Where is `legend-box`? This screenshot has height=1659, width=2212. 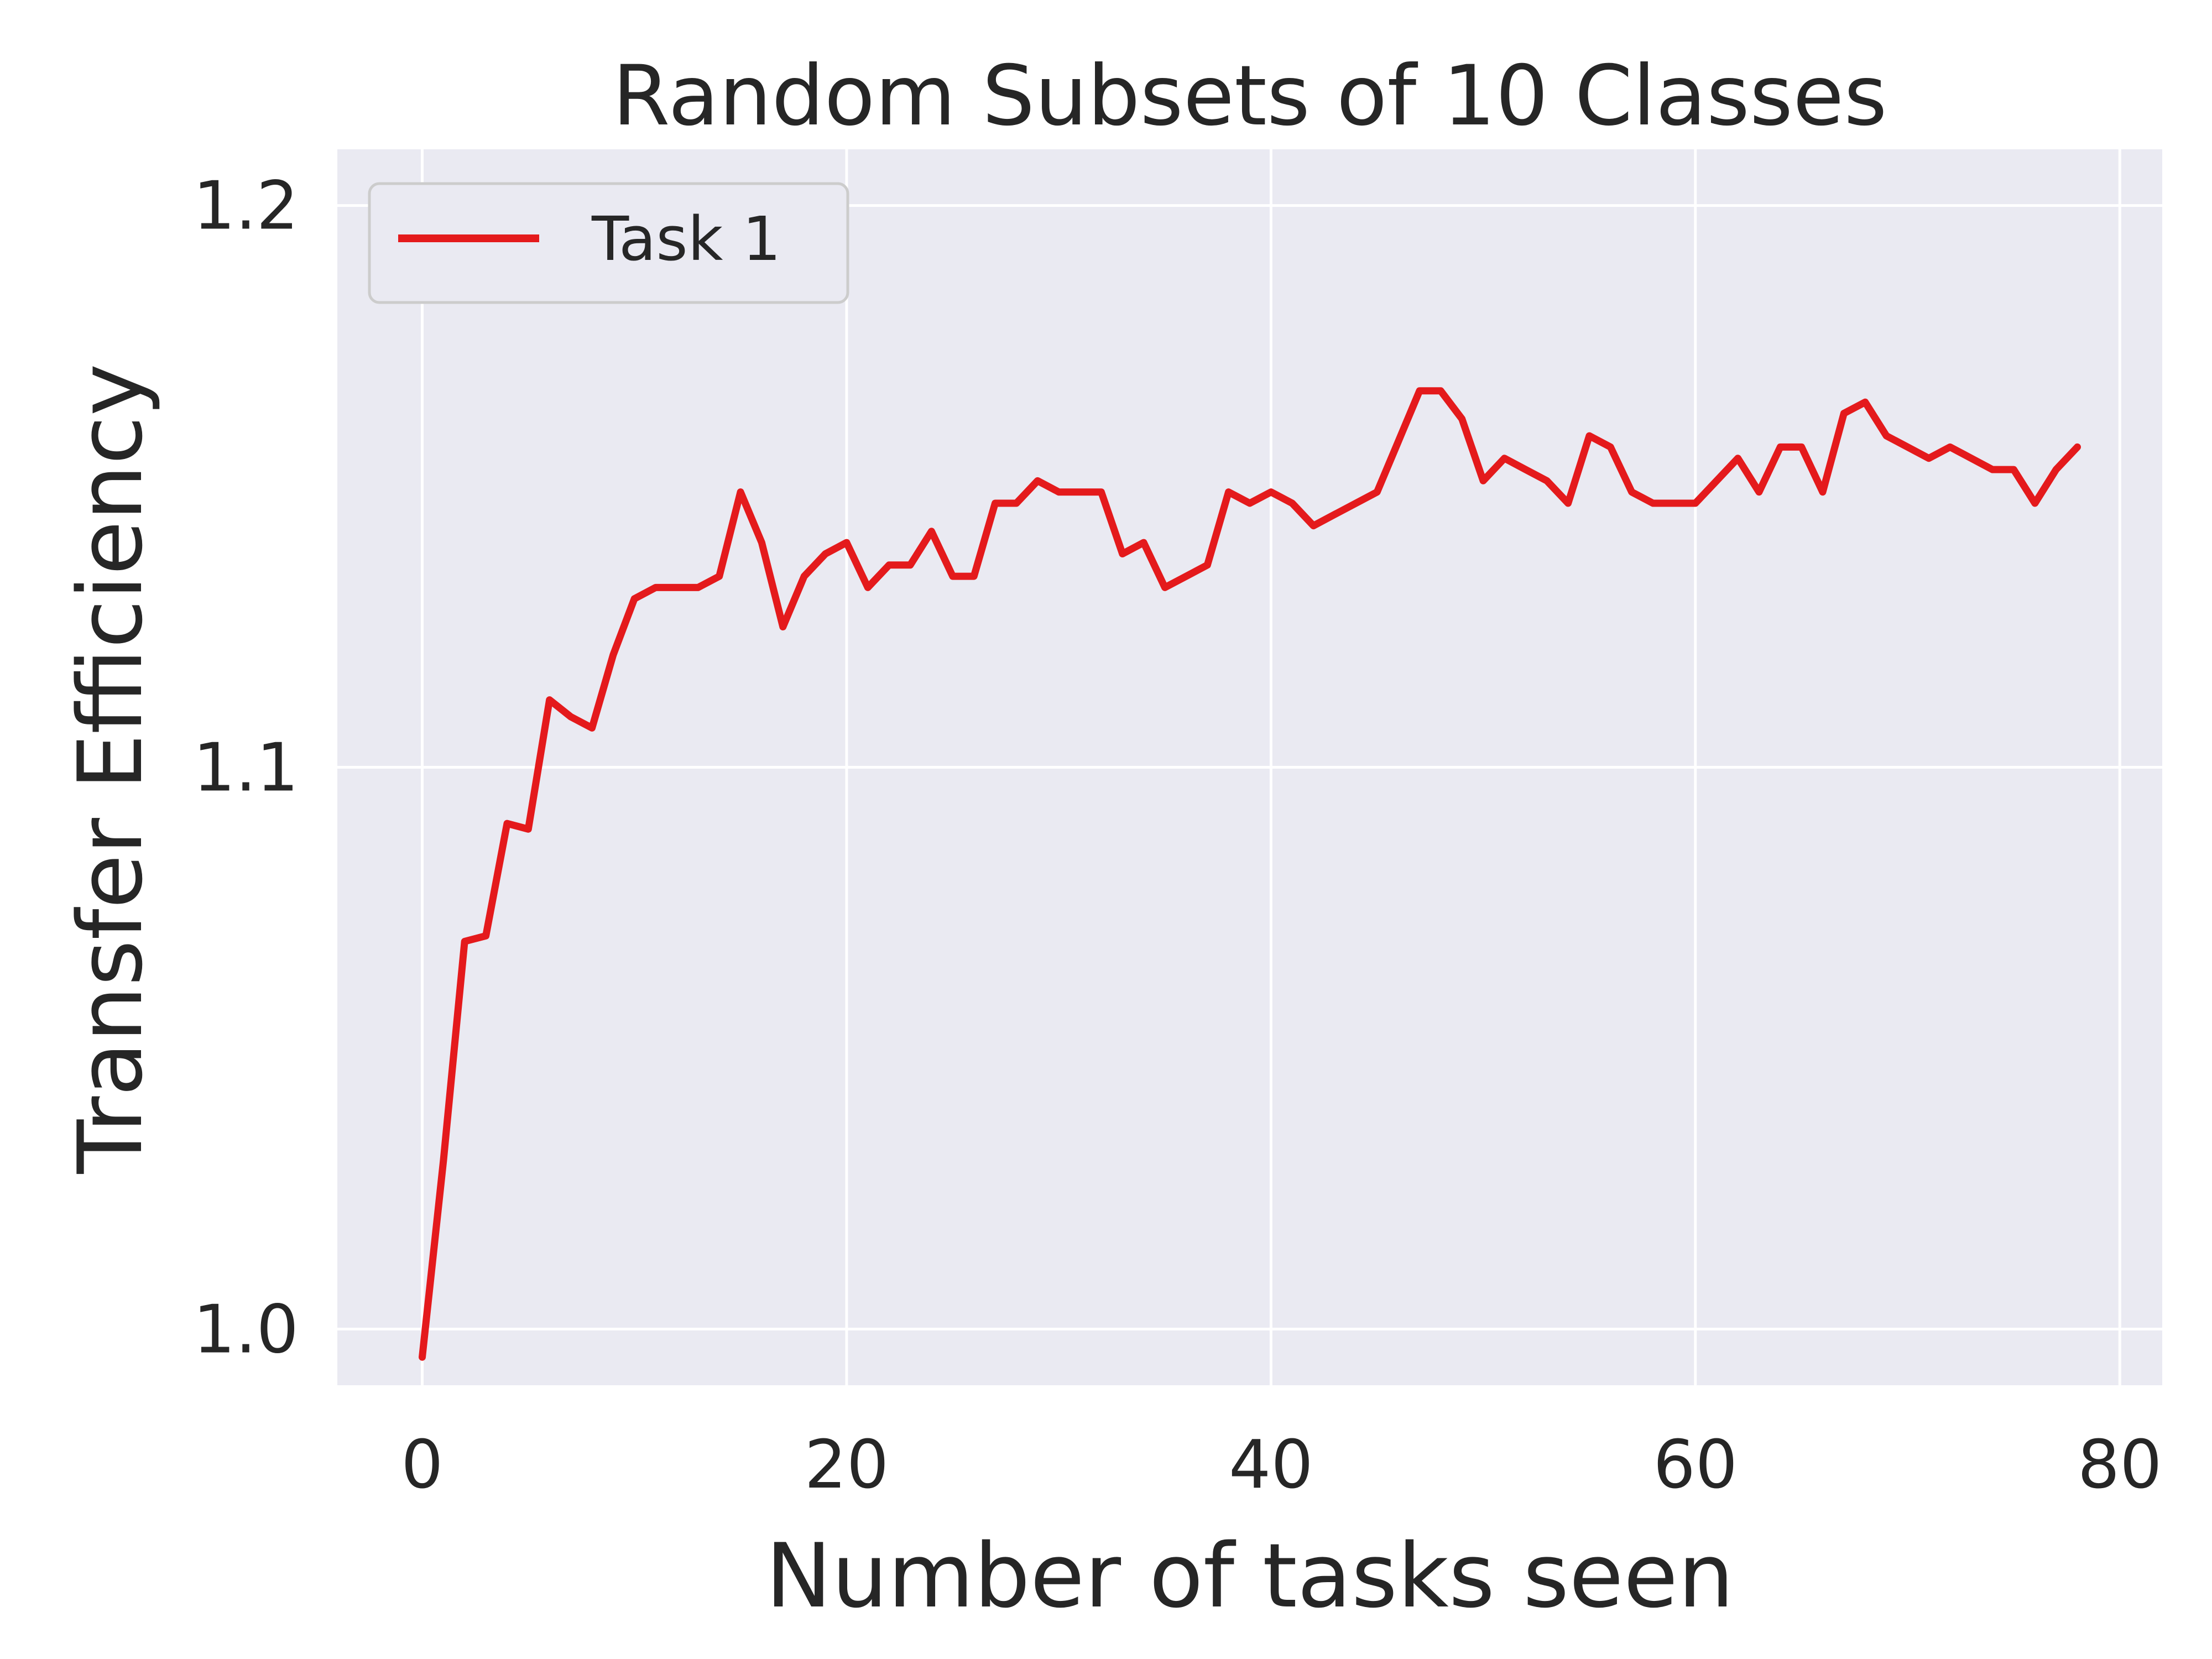 legend-box is located at coordinates (609, 243).